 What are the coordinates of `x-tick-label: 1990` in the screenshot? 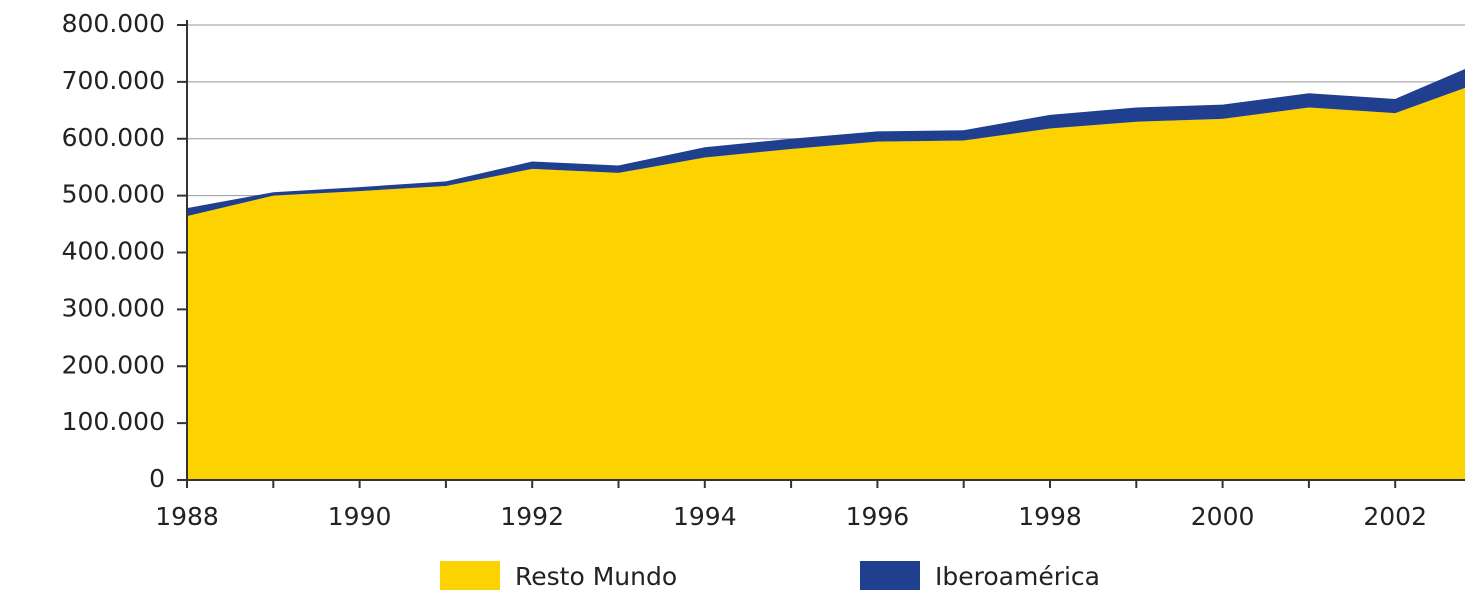 It's located at (360, 516).